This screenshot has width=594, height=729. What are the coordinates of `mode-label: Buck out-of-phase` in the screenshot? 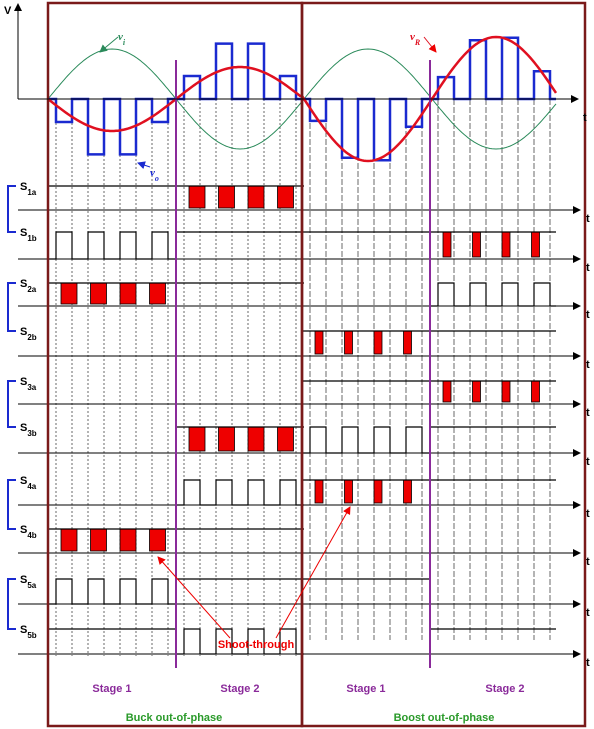 It's located at (174, 718).